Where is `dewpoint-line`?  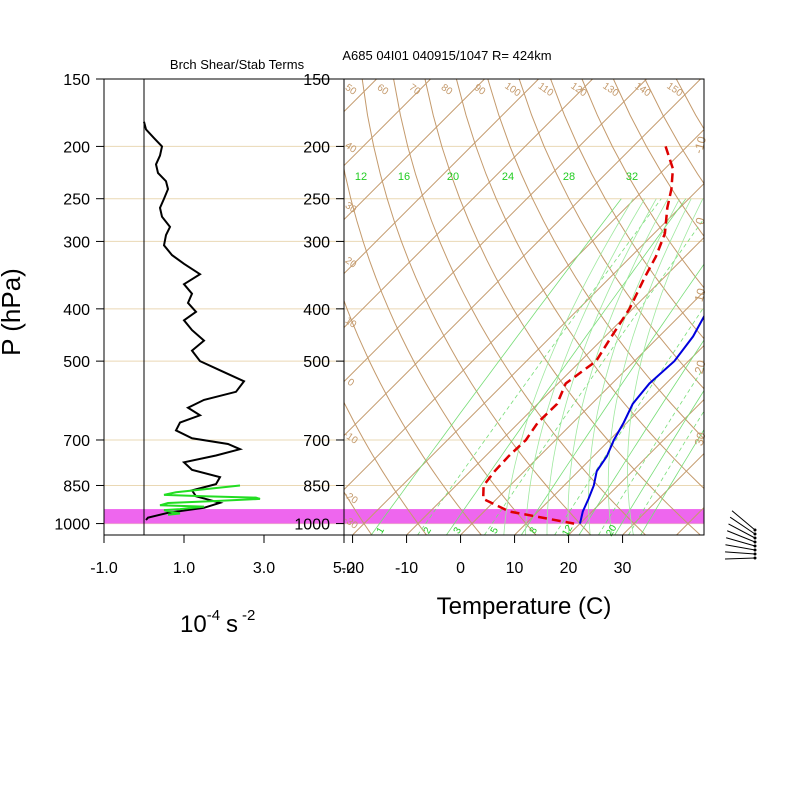 dewpoint-line is located at coordinates (578, 335).